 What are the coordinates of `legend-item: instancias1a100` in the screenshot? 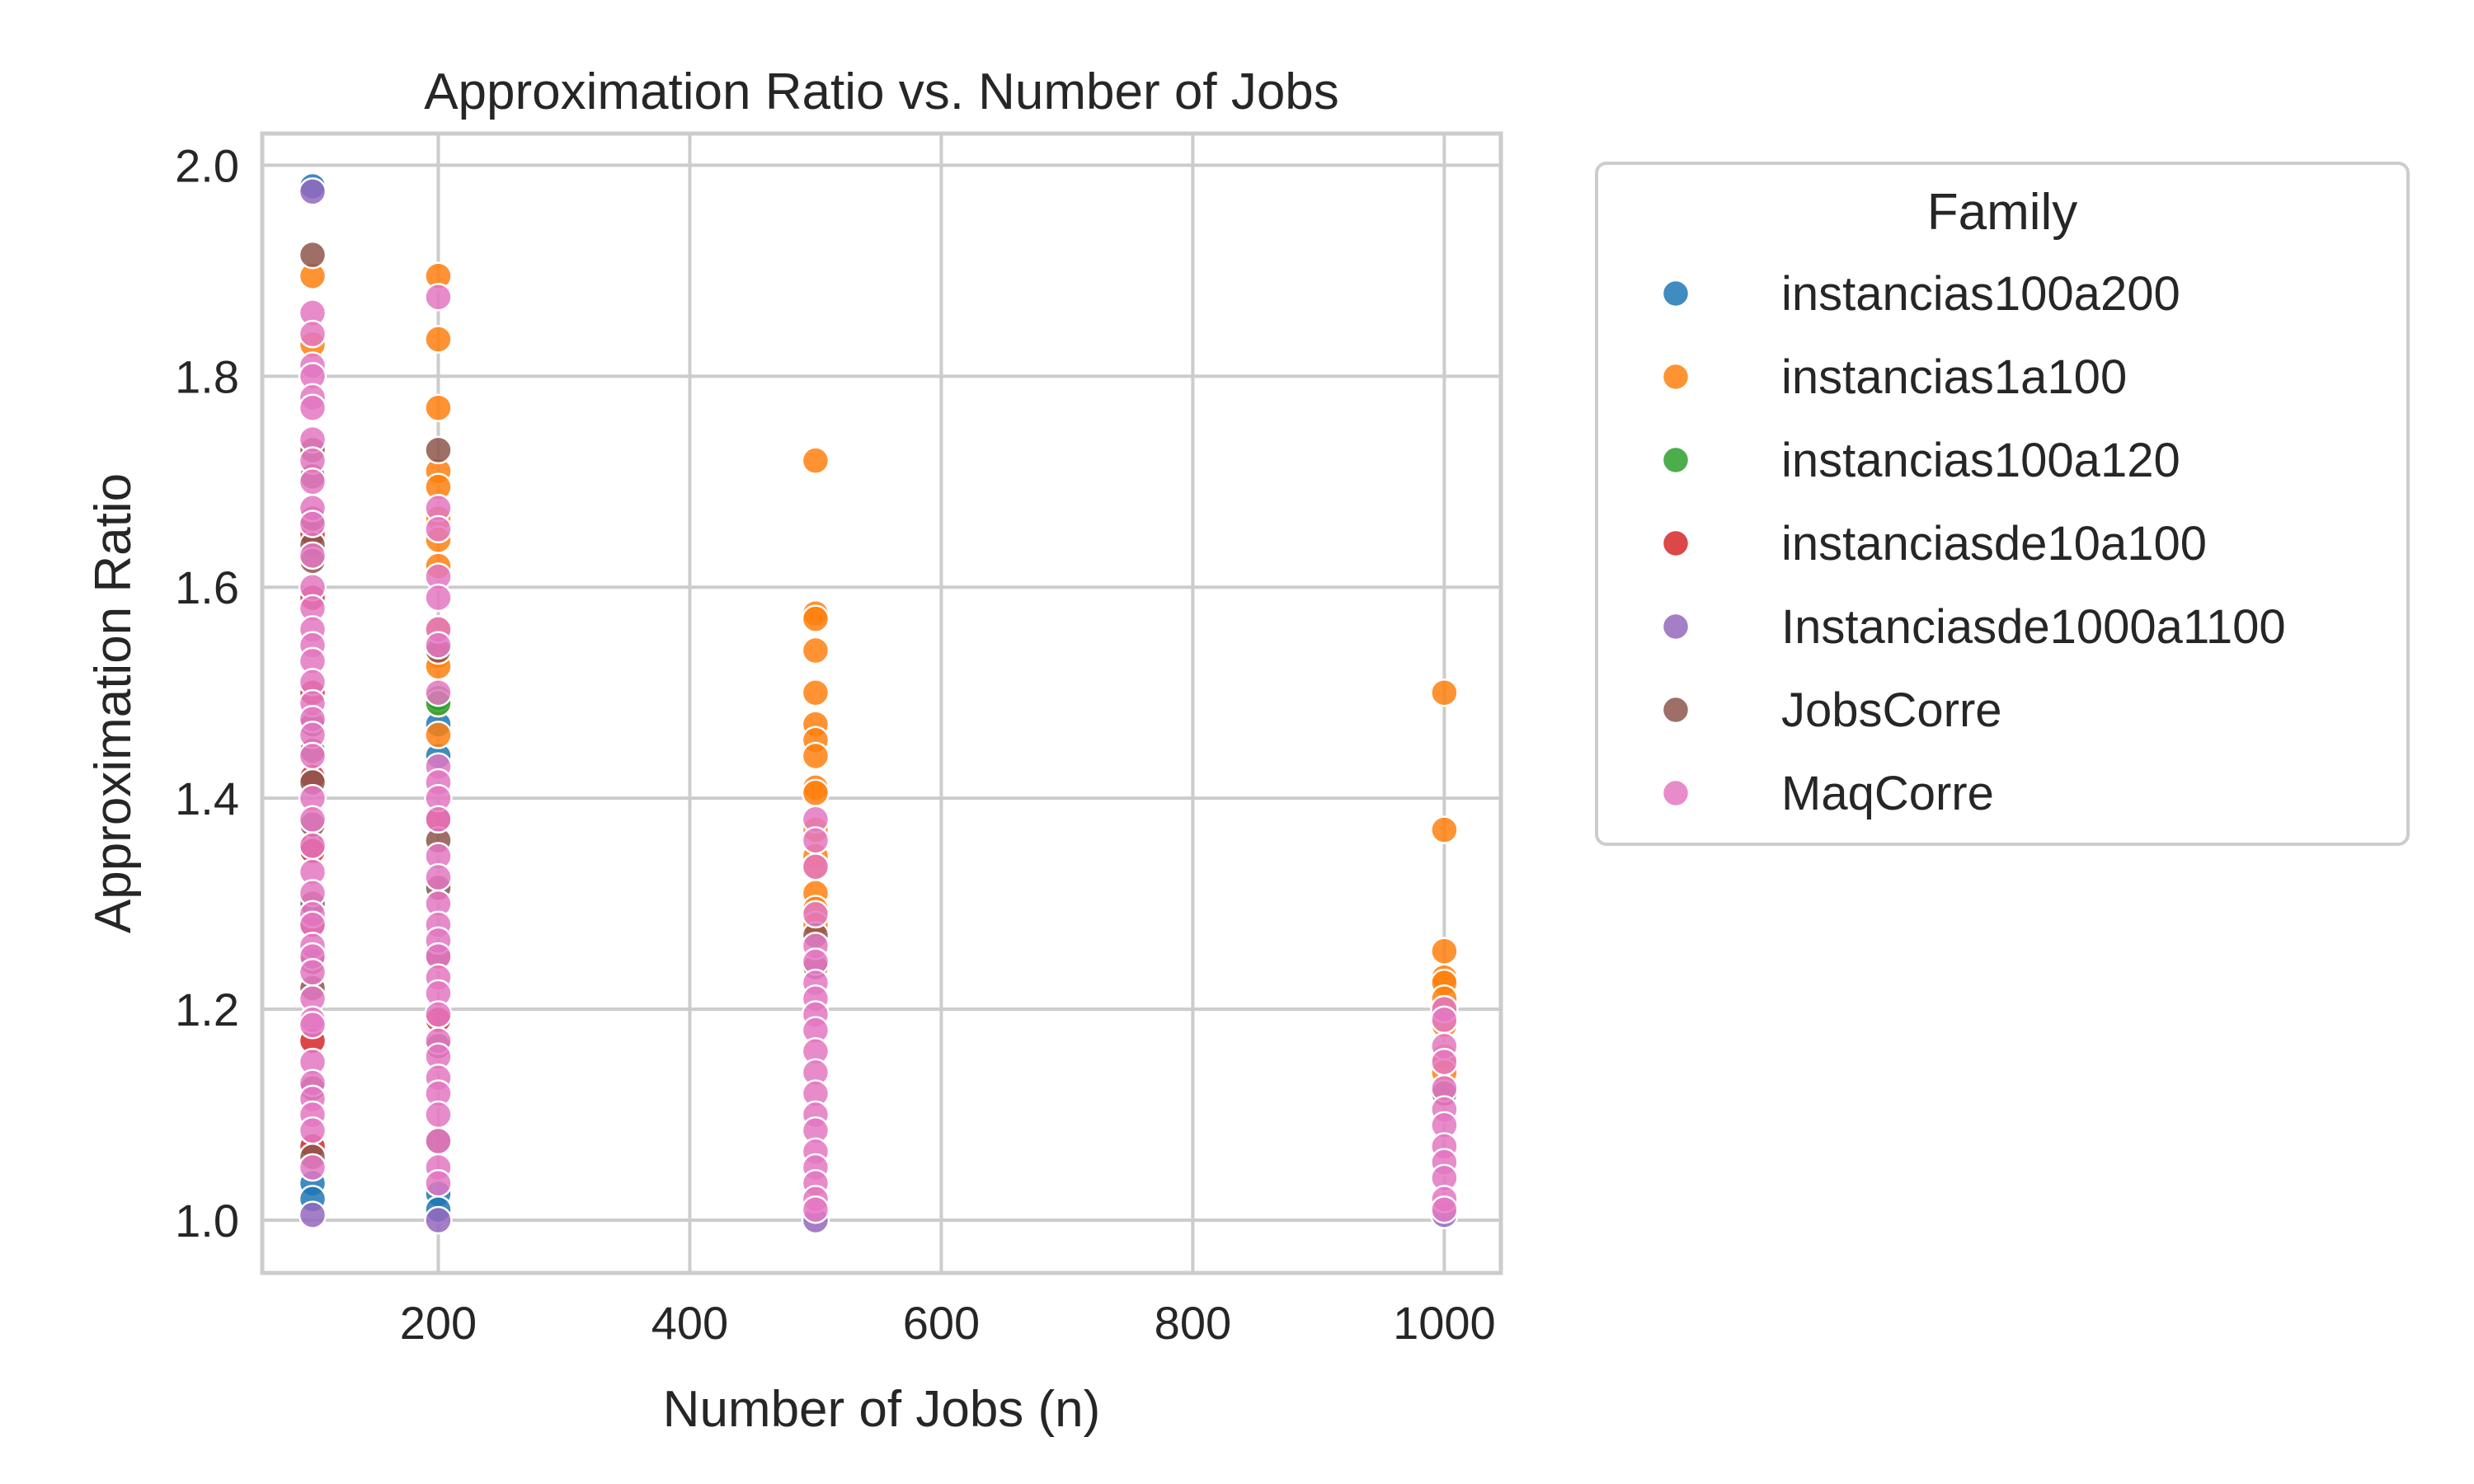 It's located at (1894, 377).